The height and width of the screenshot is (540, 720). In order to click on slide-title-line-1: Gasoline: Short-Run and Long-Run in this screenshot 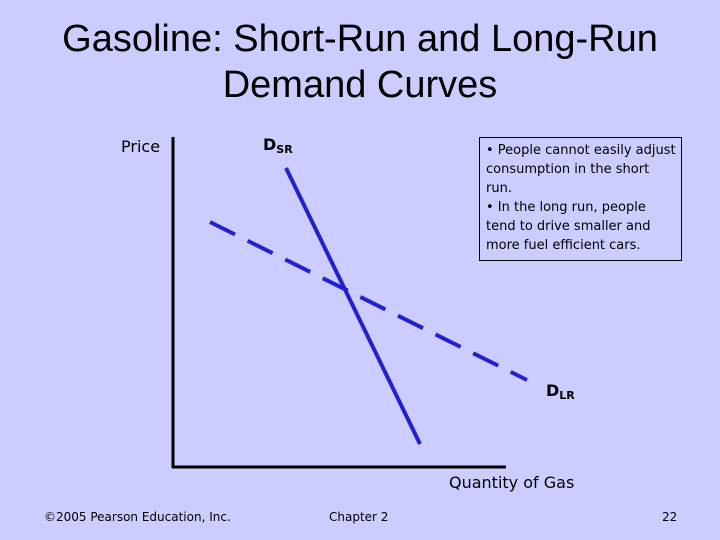, I will do `click(360, 39)`.